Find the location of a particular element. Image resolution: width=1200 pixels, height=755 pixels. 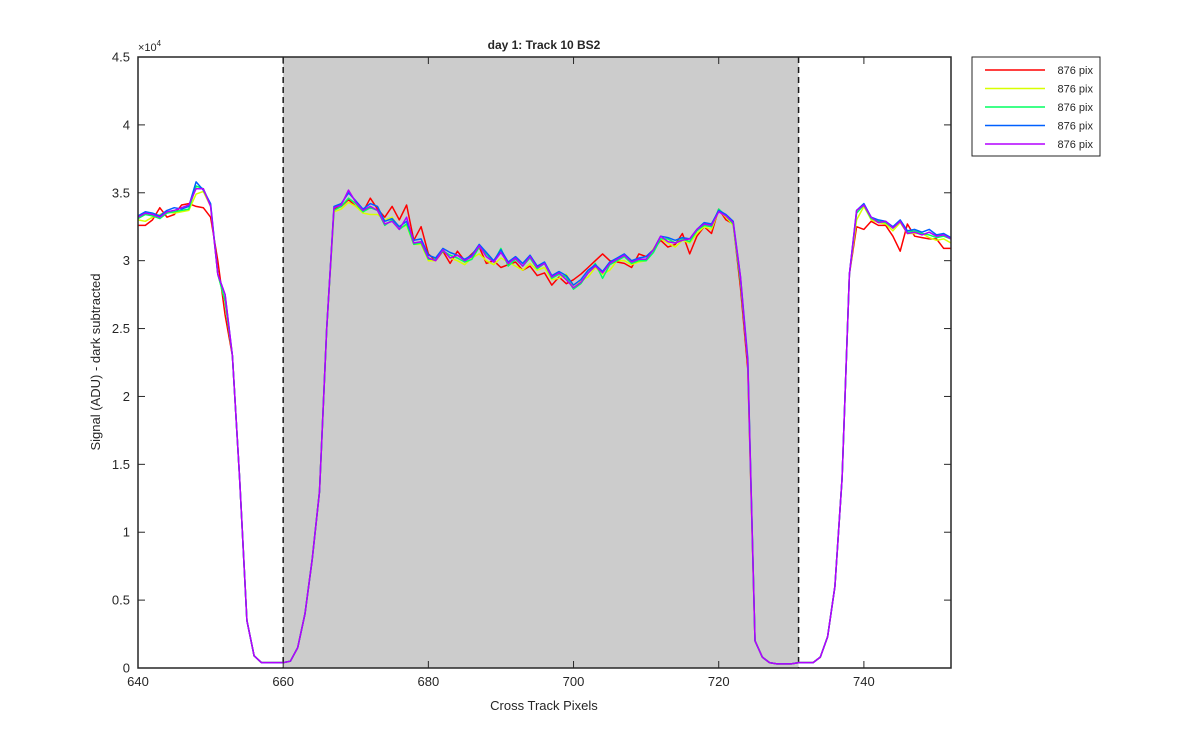

y-axis-exponent: ×10⁴ is located at coordinates (150, 46).